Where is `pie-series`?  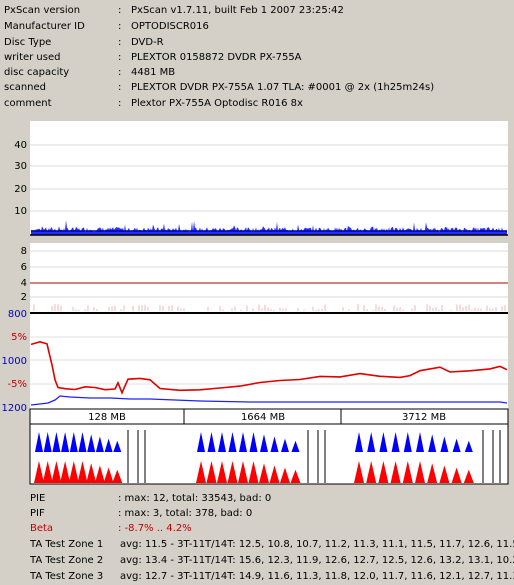
pie-series is located at coordinates (269, 227).